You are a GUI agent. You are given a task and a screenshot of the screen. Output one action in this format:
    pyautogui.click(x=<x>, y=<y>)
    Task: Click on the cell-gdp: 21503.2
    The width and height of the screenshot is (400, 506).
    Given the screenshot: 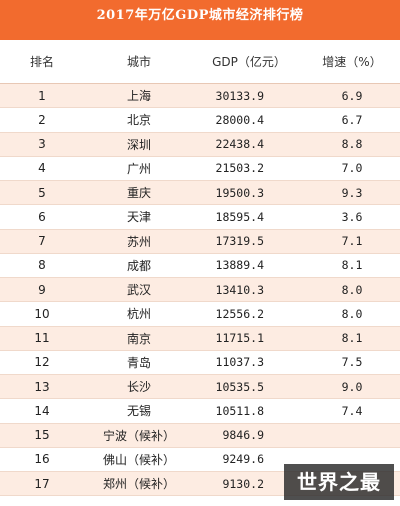 What is the action you would take?
    pyautogui.click(x=239, y=168)
    